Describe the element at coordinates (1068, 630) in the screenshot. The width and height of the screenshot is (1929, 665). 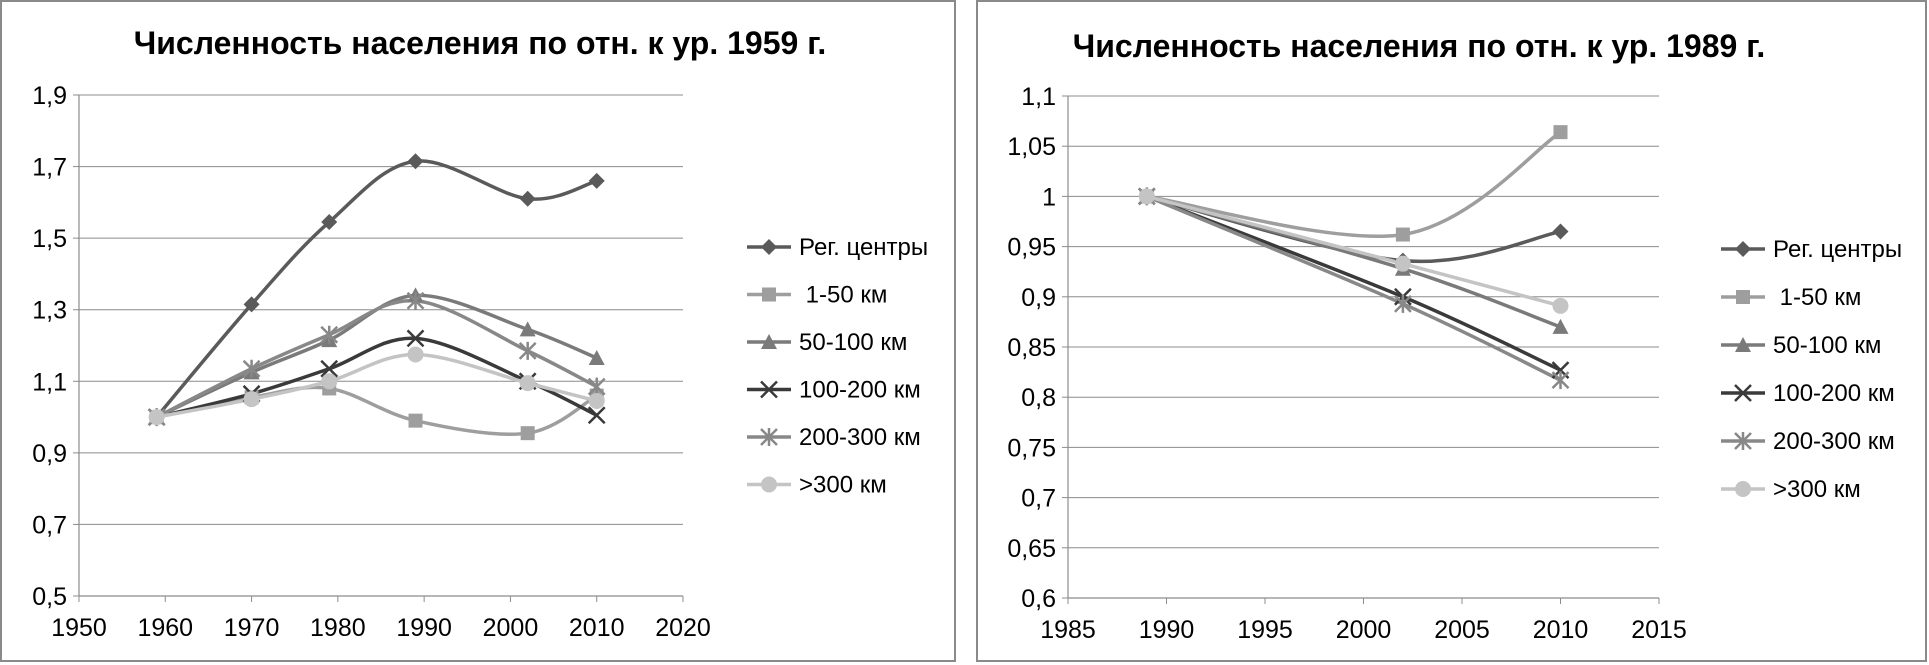
I see `x-tick-label: 1985` at that location.